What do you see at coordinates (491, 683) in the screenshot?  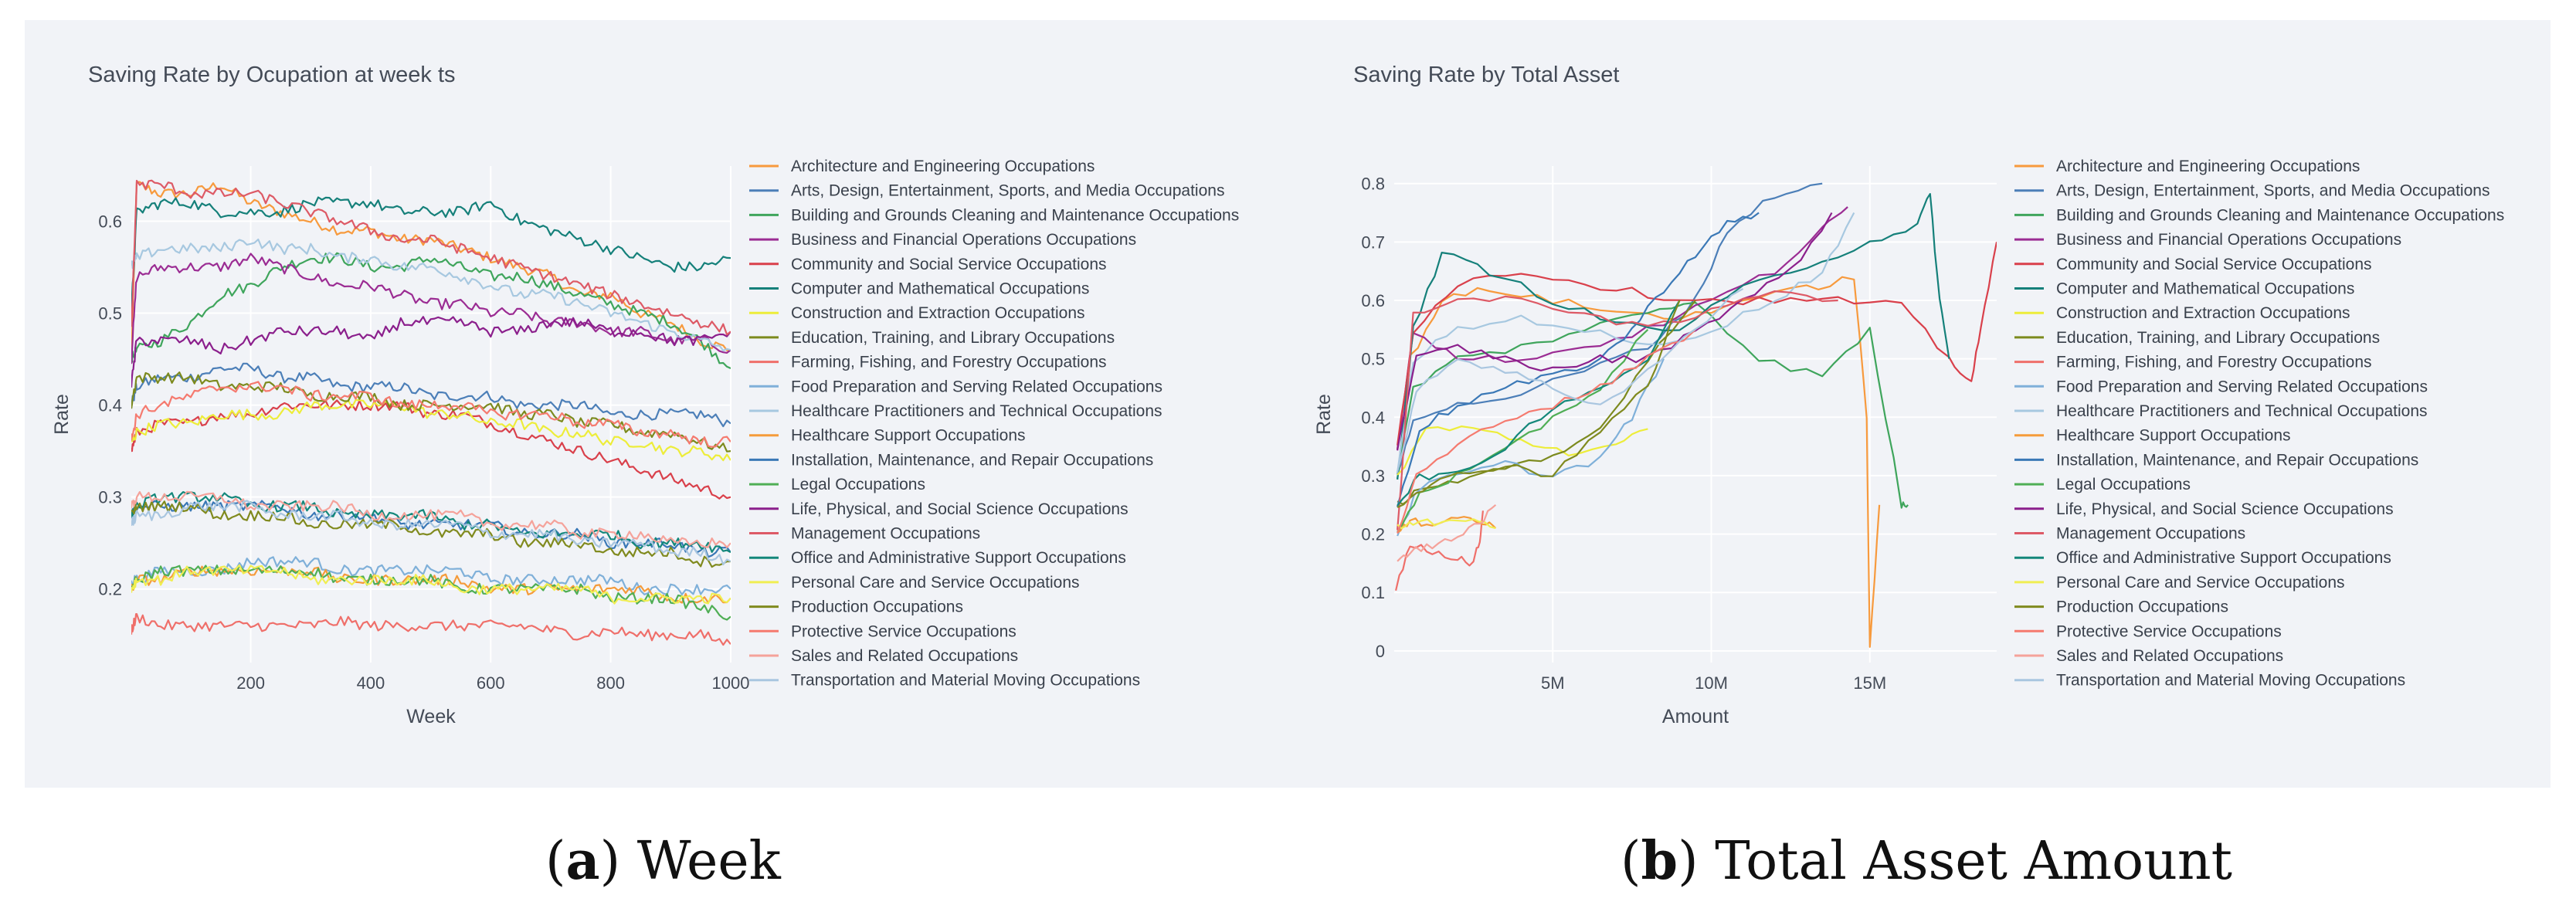 I see `x-tick-label: 600` at bounding box center [491, 683].